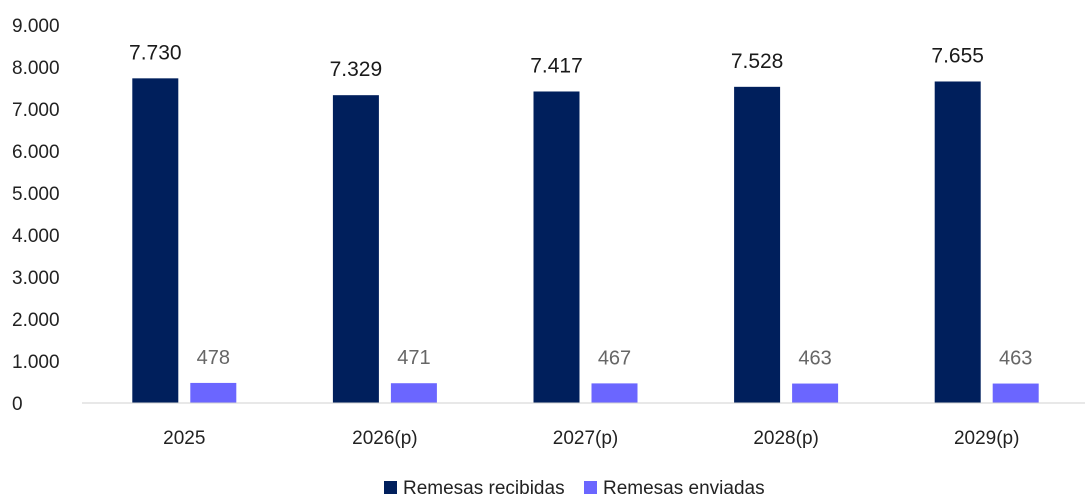  What do you see at coordinates (413, 358) in the screenshot?
I see `data-label: 471` at bounding box center [413, 358].